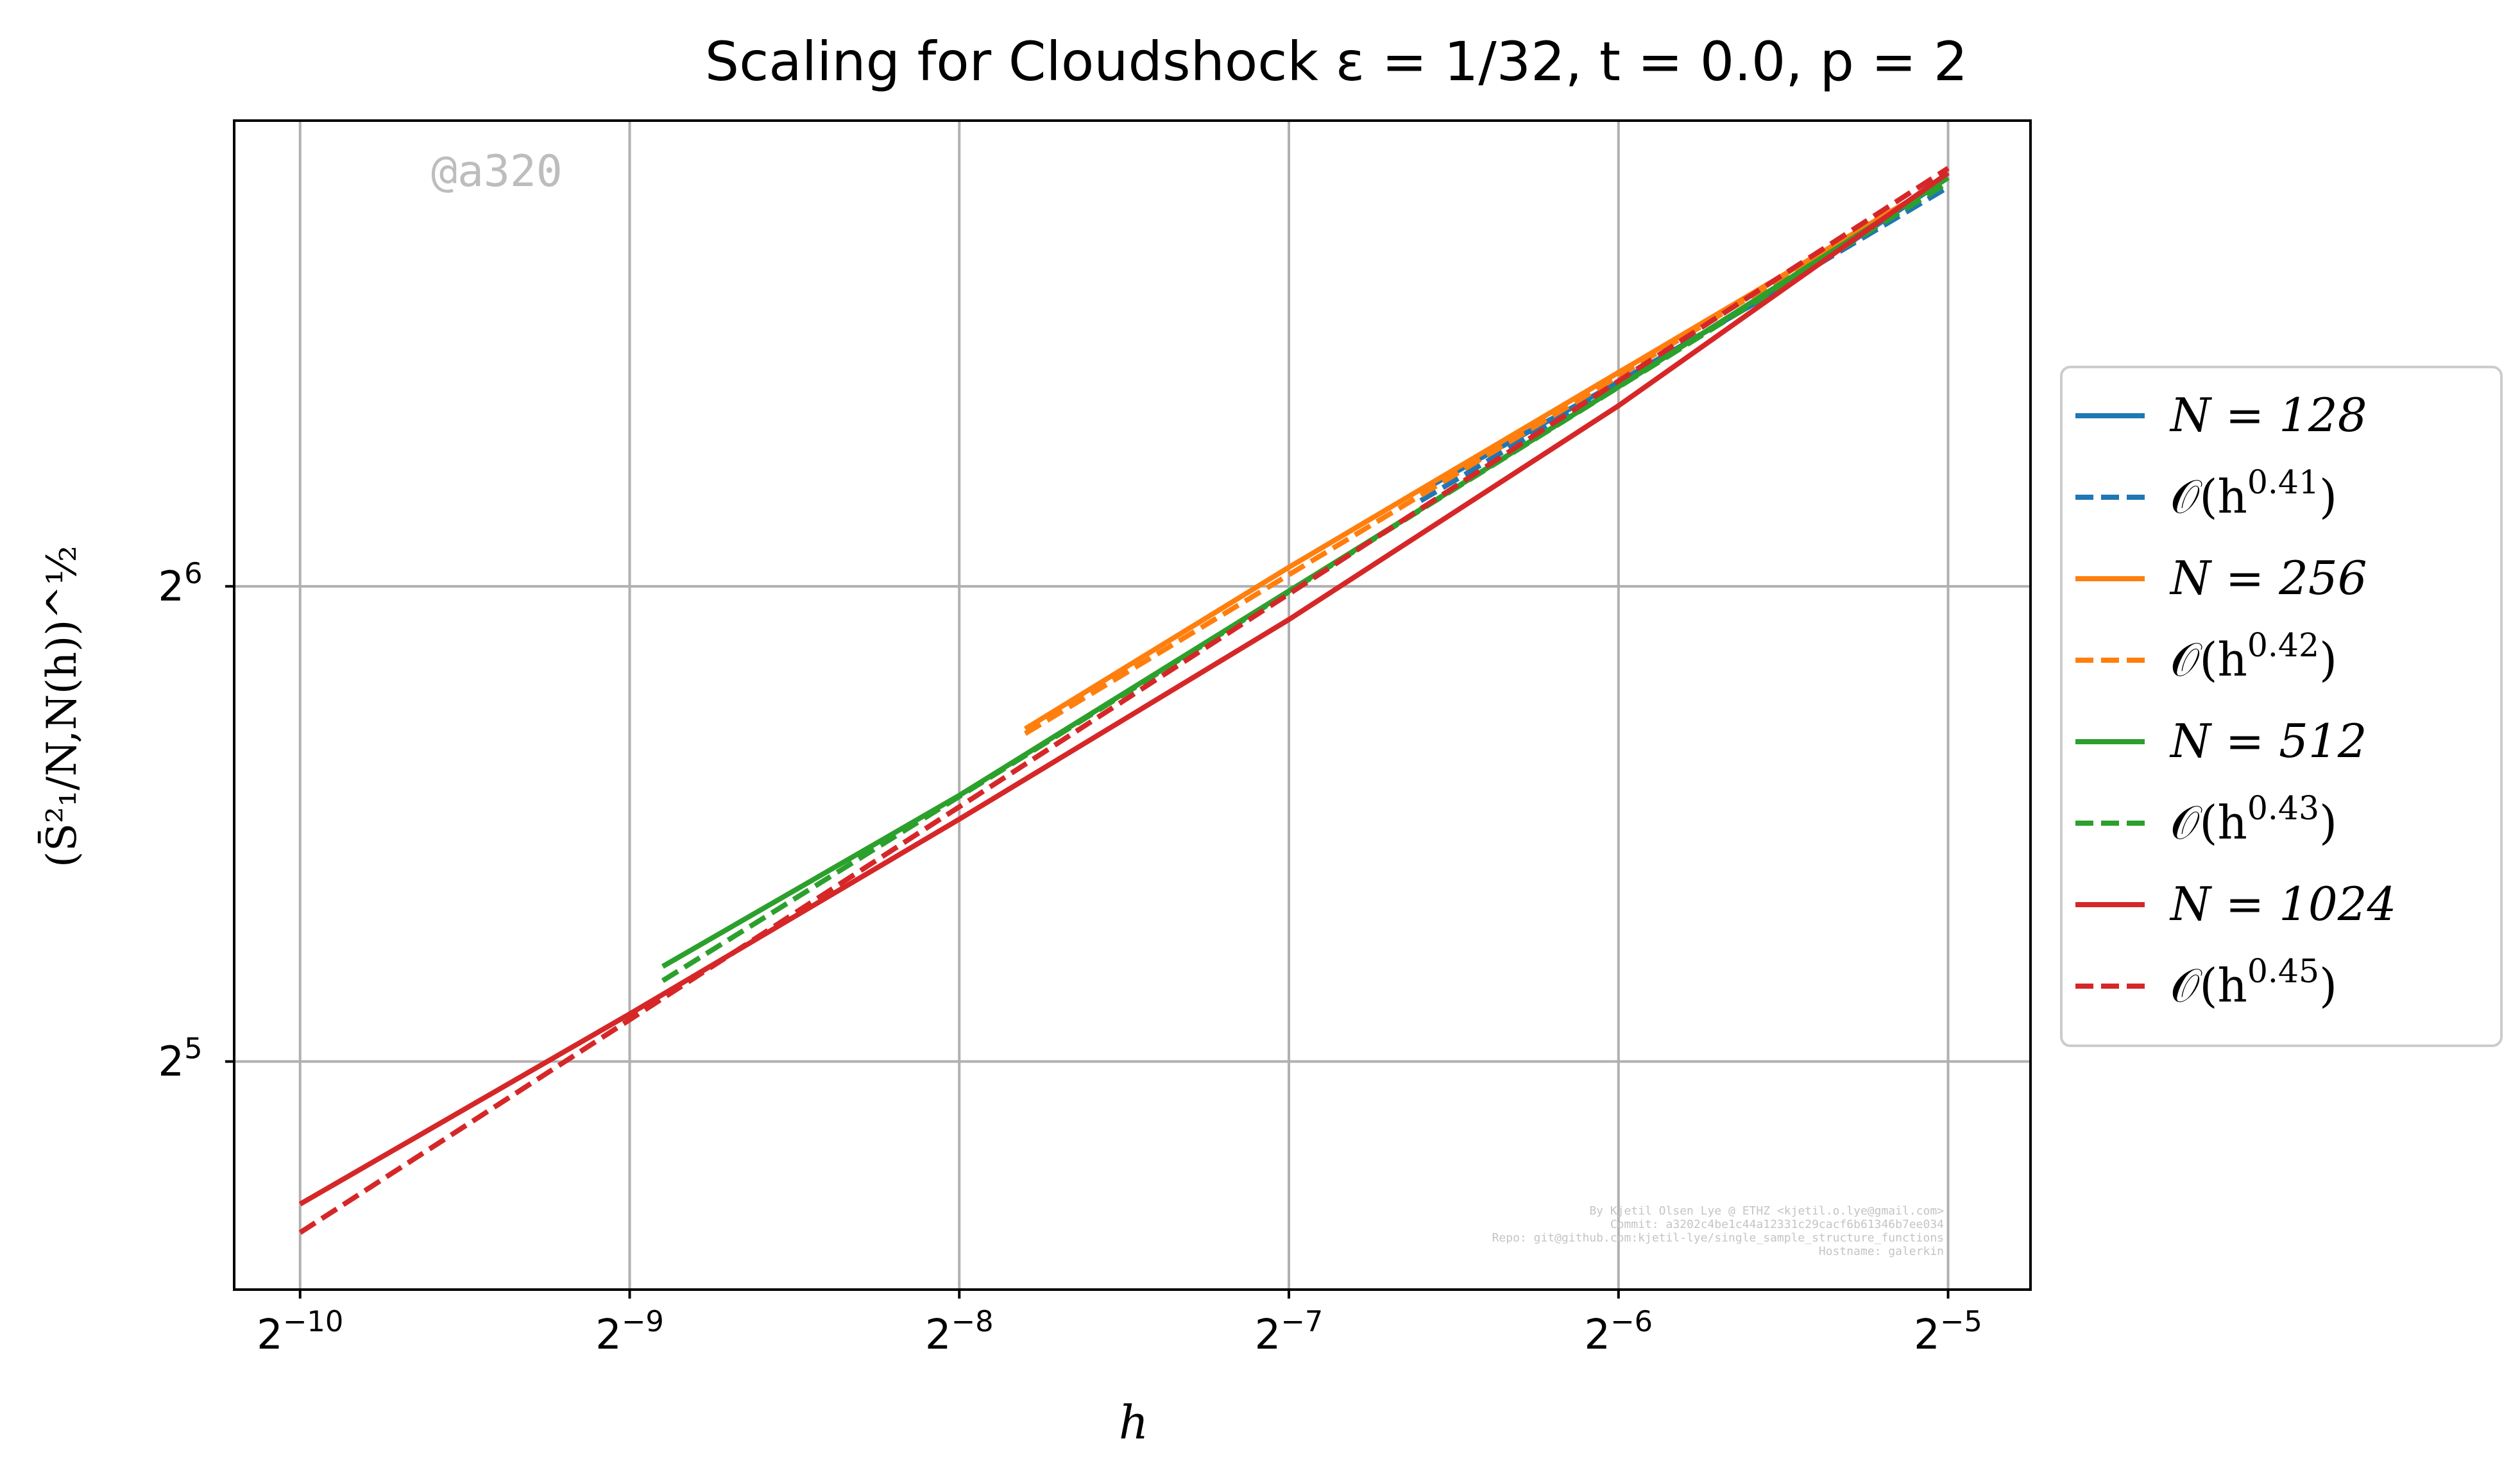 This screenshot has width=2520, height=1484. What do you see at coordinates (2268, 415) in the screenshot?
I see `legend-label: N = 128` at bounding box center [2268, 415].